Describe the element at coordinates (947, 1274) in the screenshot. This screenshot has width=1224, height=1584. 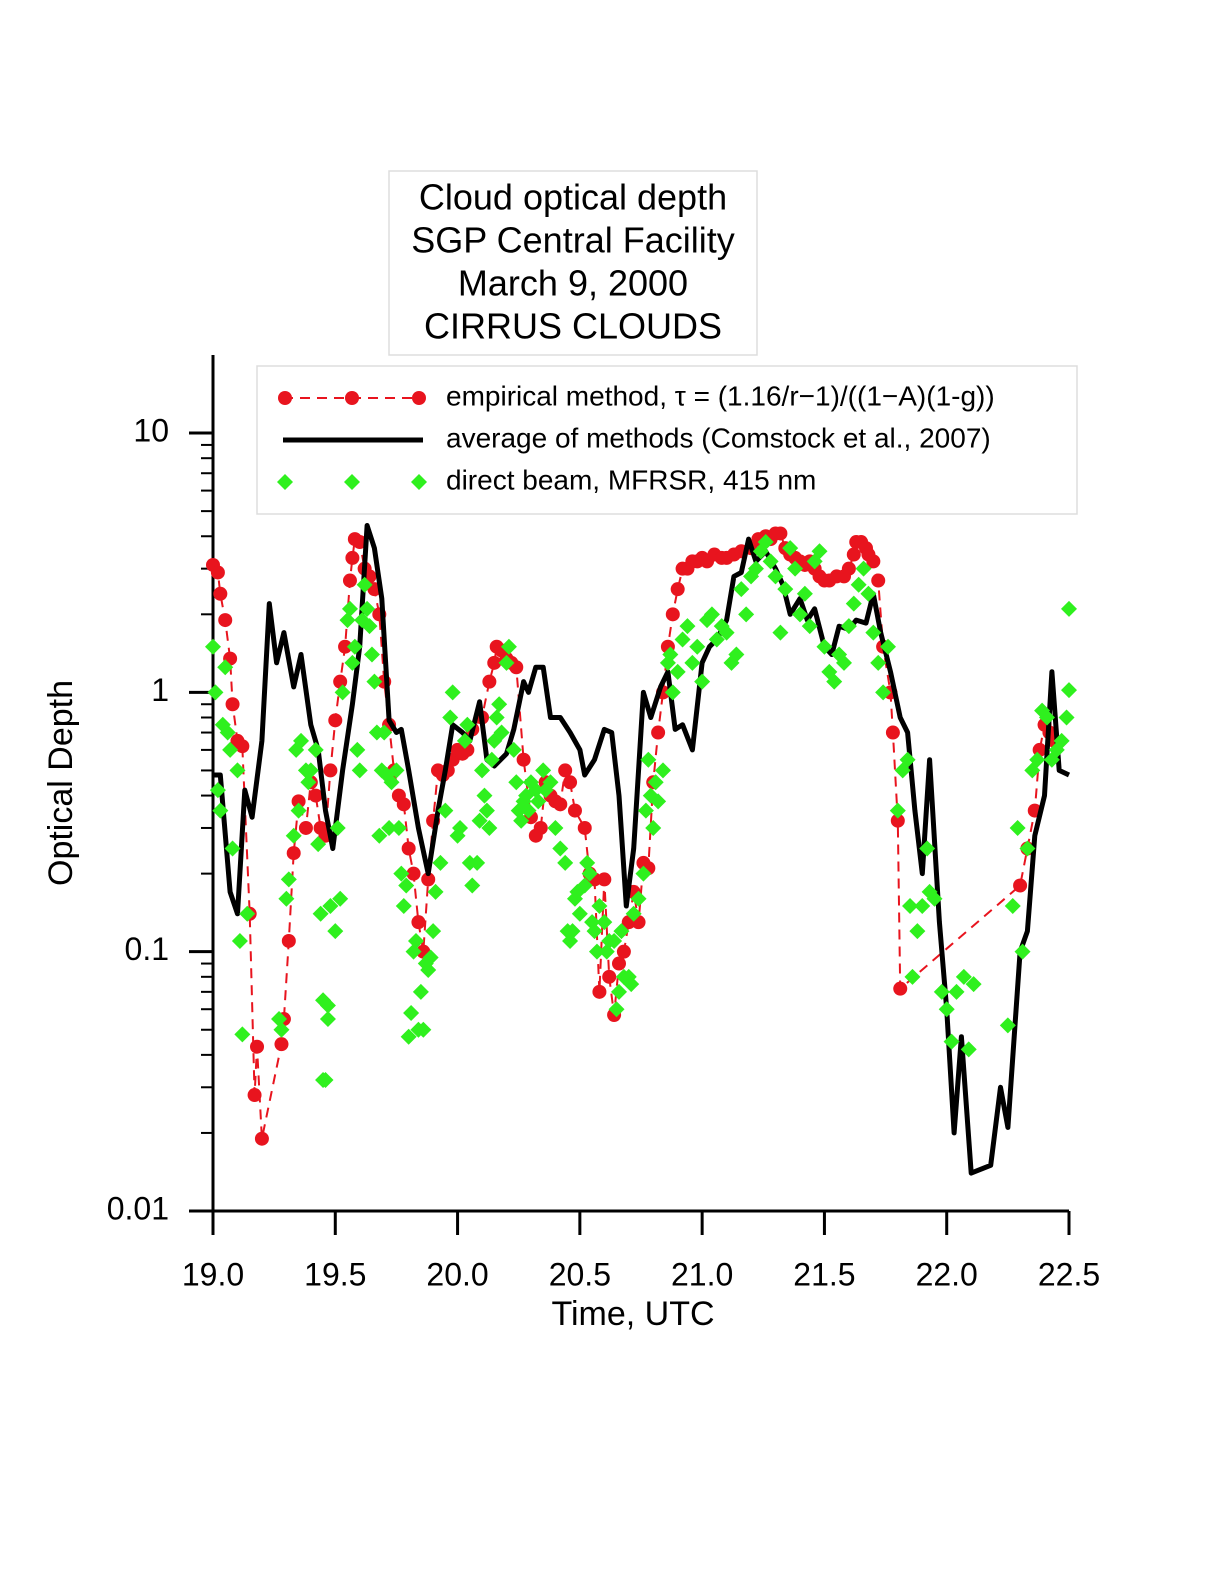
I see `x-tick-label: 22.0` at that location.